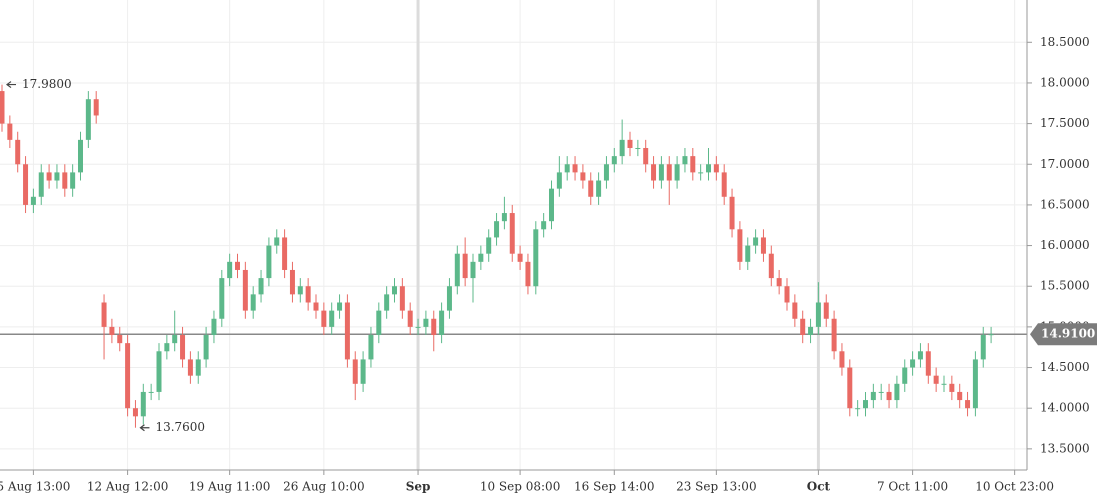 The height and width of the screenshot is (500, 1098). Describe the element at coordinates (180, 427) in the screenshot. I see `annotation-label: 13.7600` at that location.